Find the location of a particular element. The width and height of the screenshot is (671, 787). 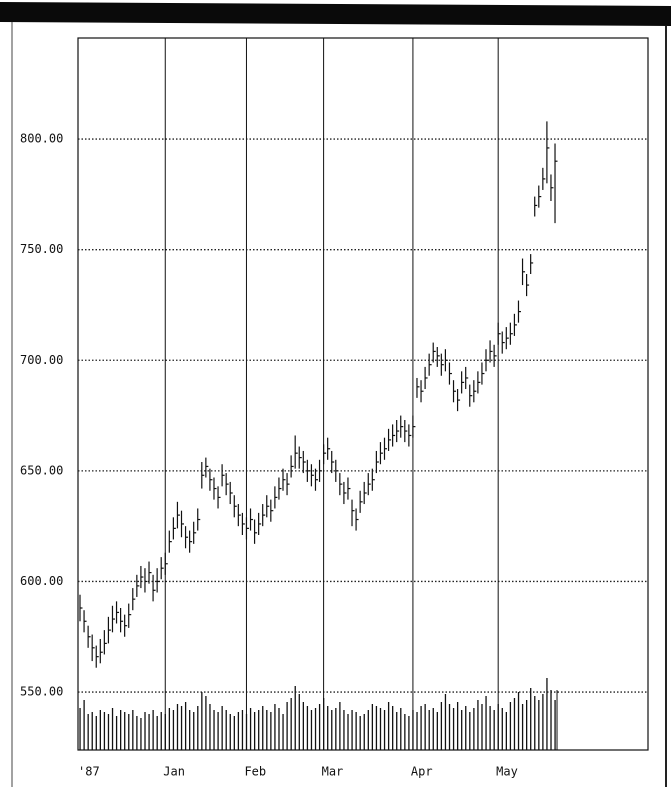

x-tick-label: '87 is located at coordinates (89, 772).